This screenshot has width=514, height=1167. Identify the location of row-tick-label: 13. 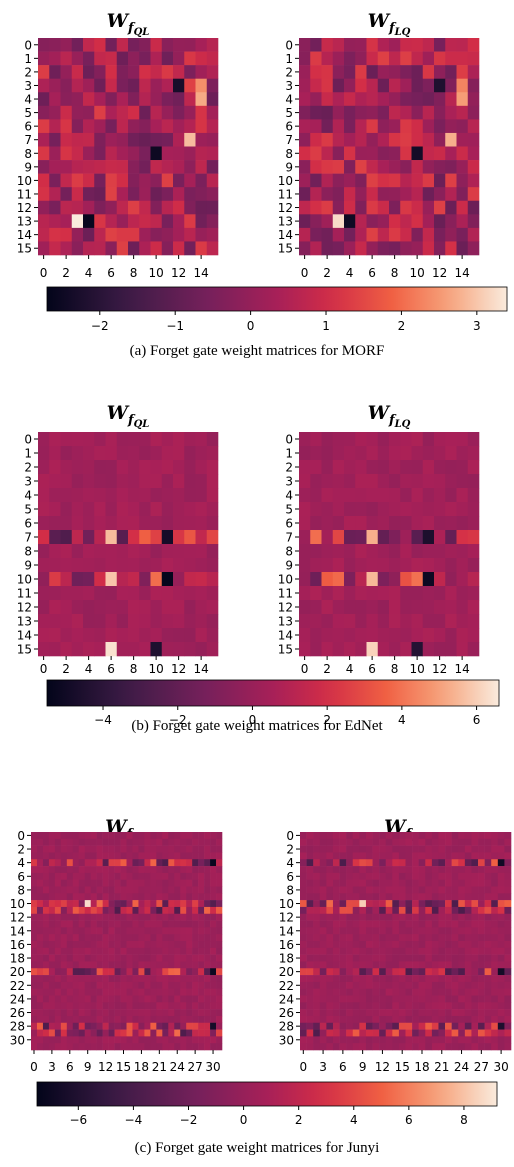
(24, 622).